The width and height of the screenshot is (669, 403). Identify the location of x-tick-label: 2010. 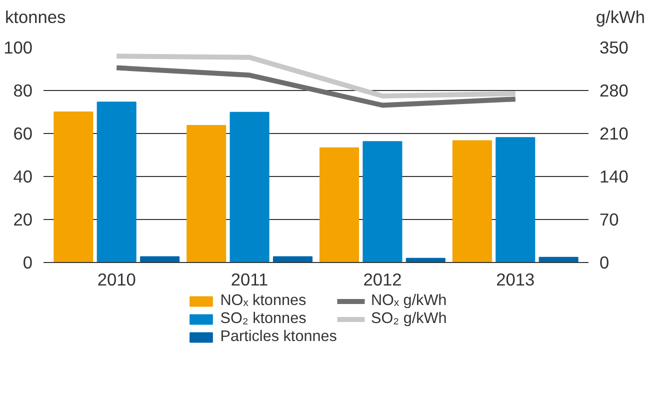
(116, 279).